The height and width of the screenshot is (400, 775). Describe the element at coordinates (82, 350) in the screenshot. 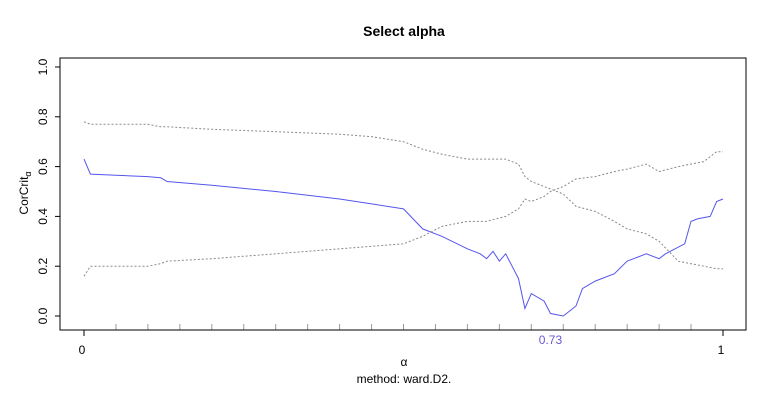

I see `x-tick-label: 0` at that location.